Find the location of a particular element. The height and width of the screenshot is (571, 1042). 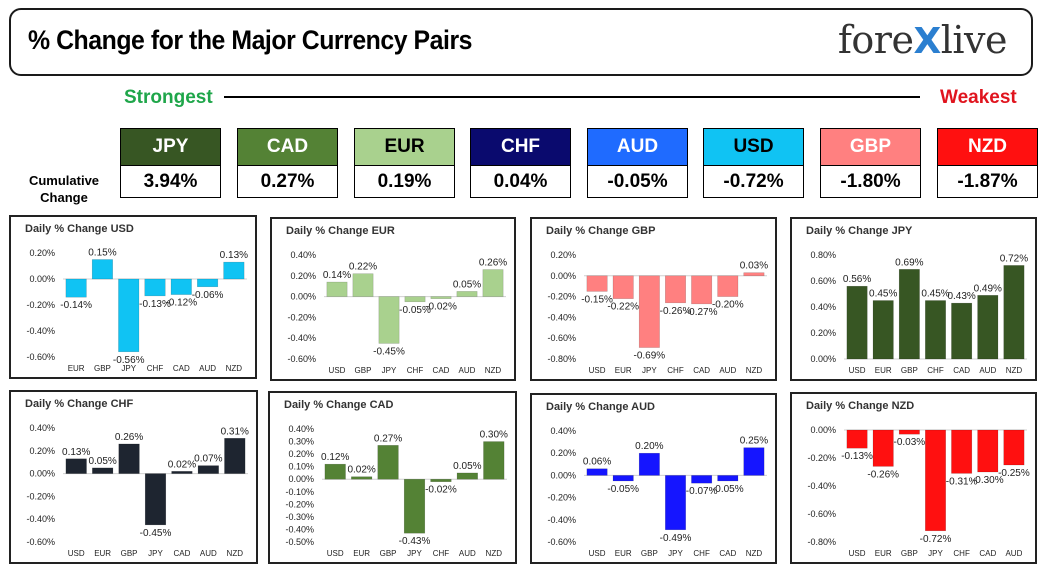

weakest-label: Weakest is located at coordinates (978, 97).